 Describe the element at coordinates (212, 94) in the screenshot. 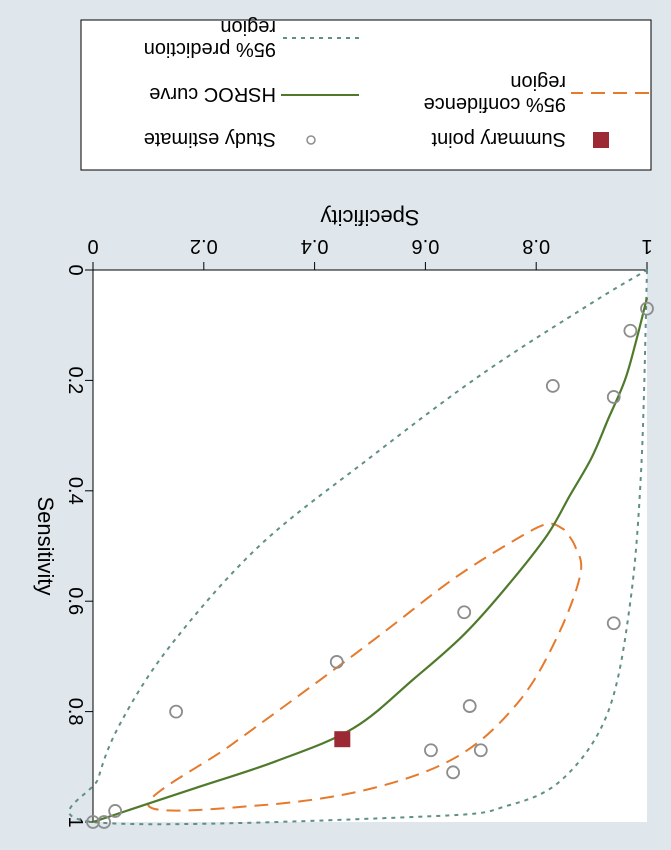

I see `legend-label: HSROC curve` at that location.